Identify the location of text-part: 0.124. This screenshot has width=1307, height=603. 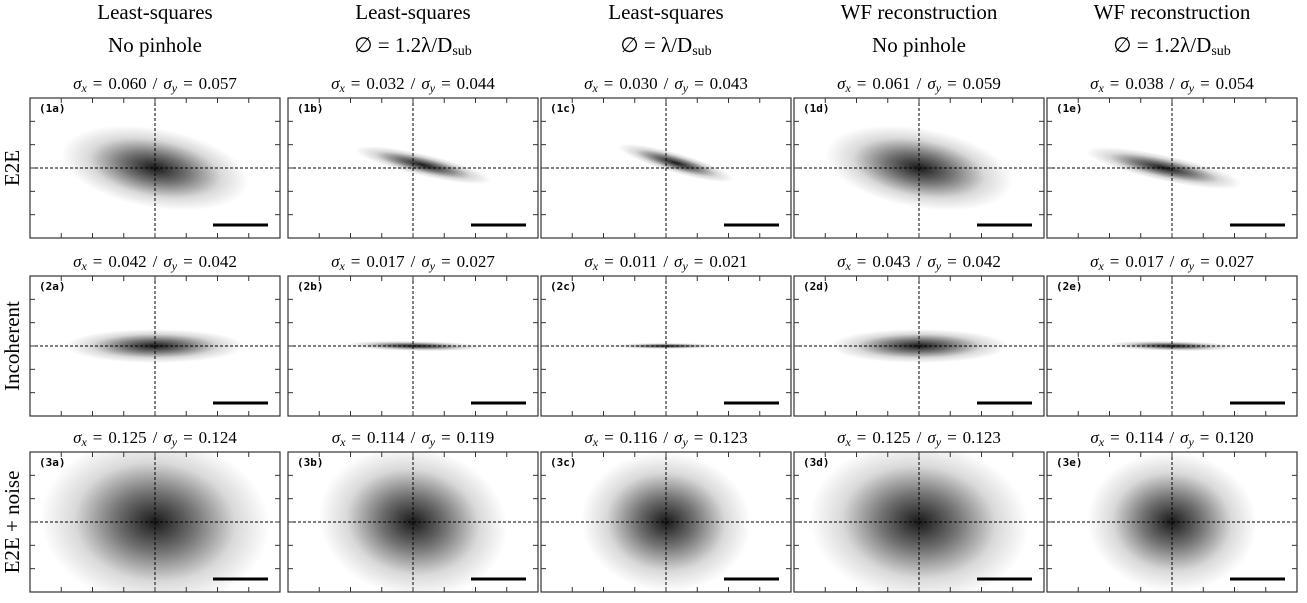
(218, 437).